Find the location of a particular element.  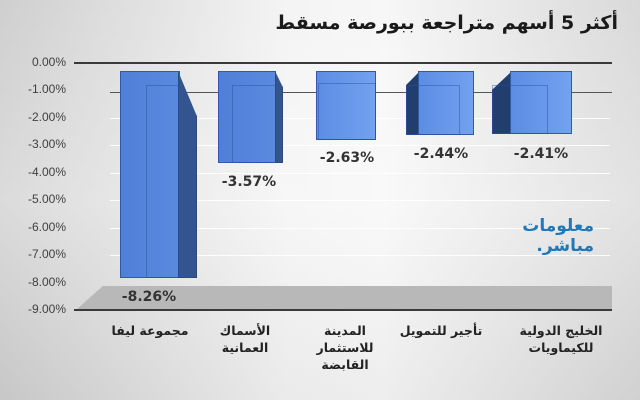

logo-line1: معلومات is located at coordinates (558, 226).